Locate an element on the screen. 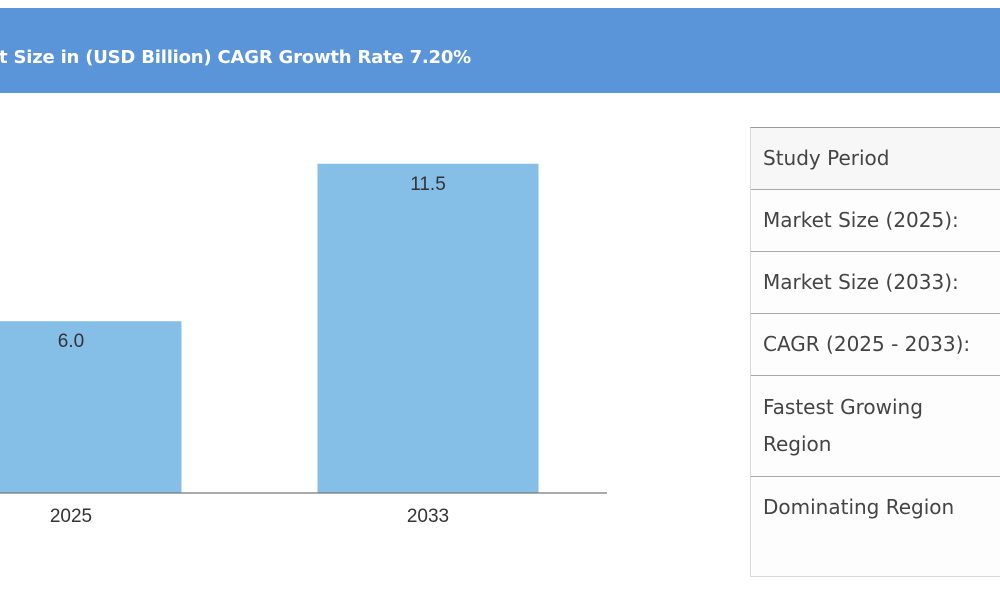 The height and width of the screenshot is (600, 1000). info-row-study-period: Study Period is located at coordinates (875, 159).